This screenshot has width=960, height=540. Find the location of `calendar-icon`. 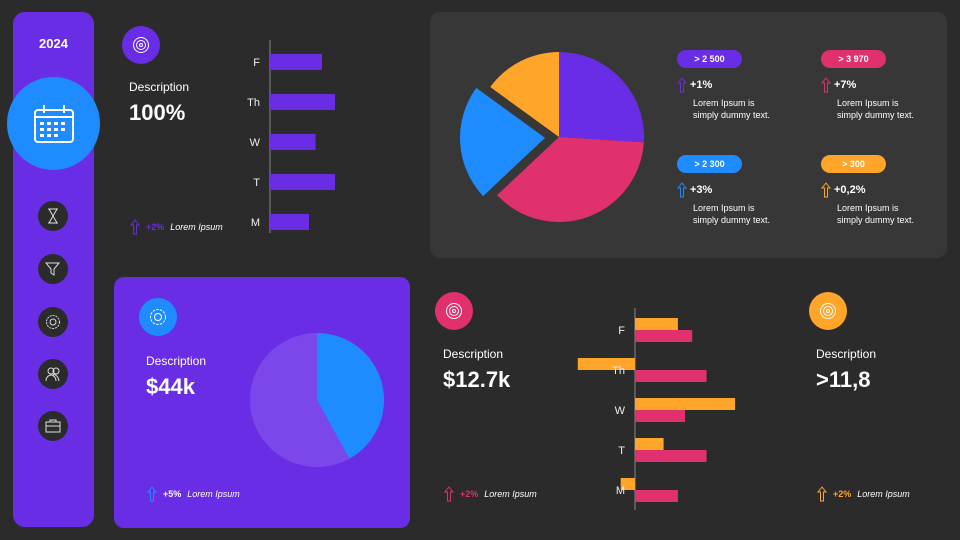

calendar-icon is located at coordinates (53, 123).